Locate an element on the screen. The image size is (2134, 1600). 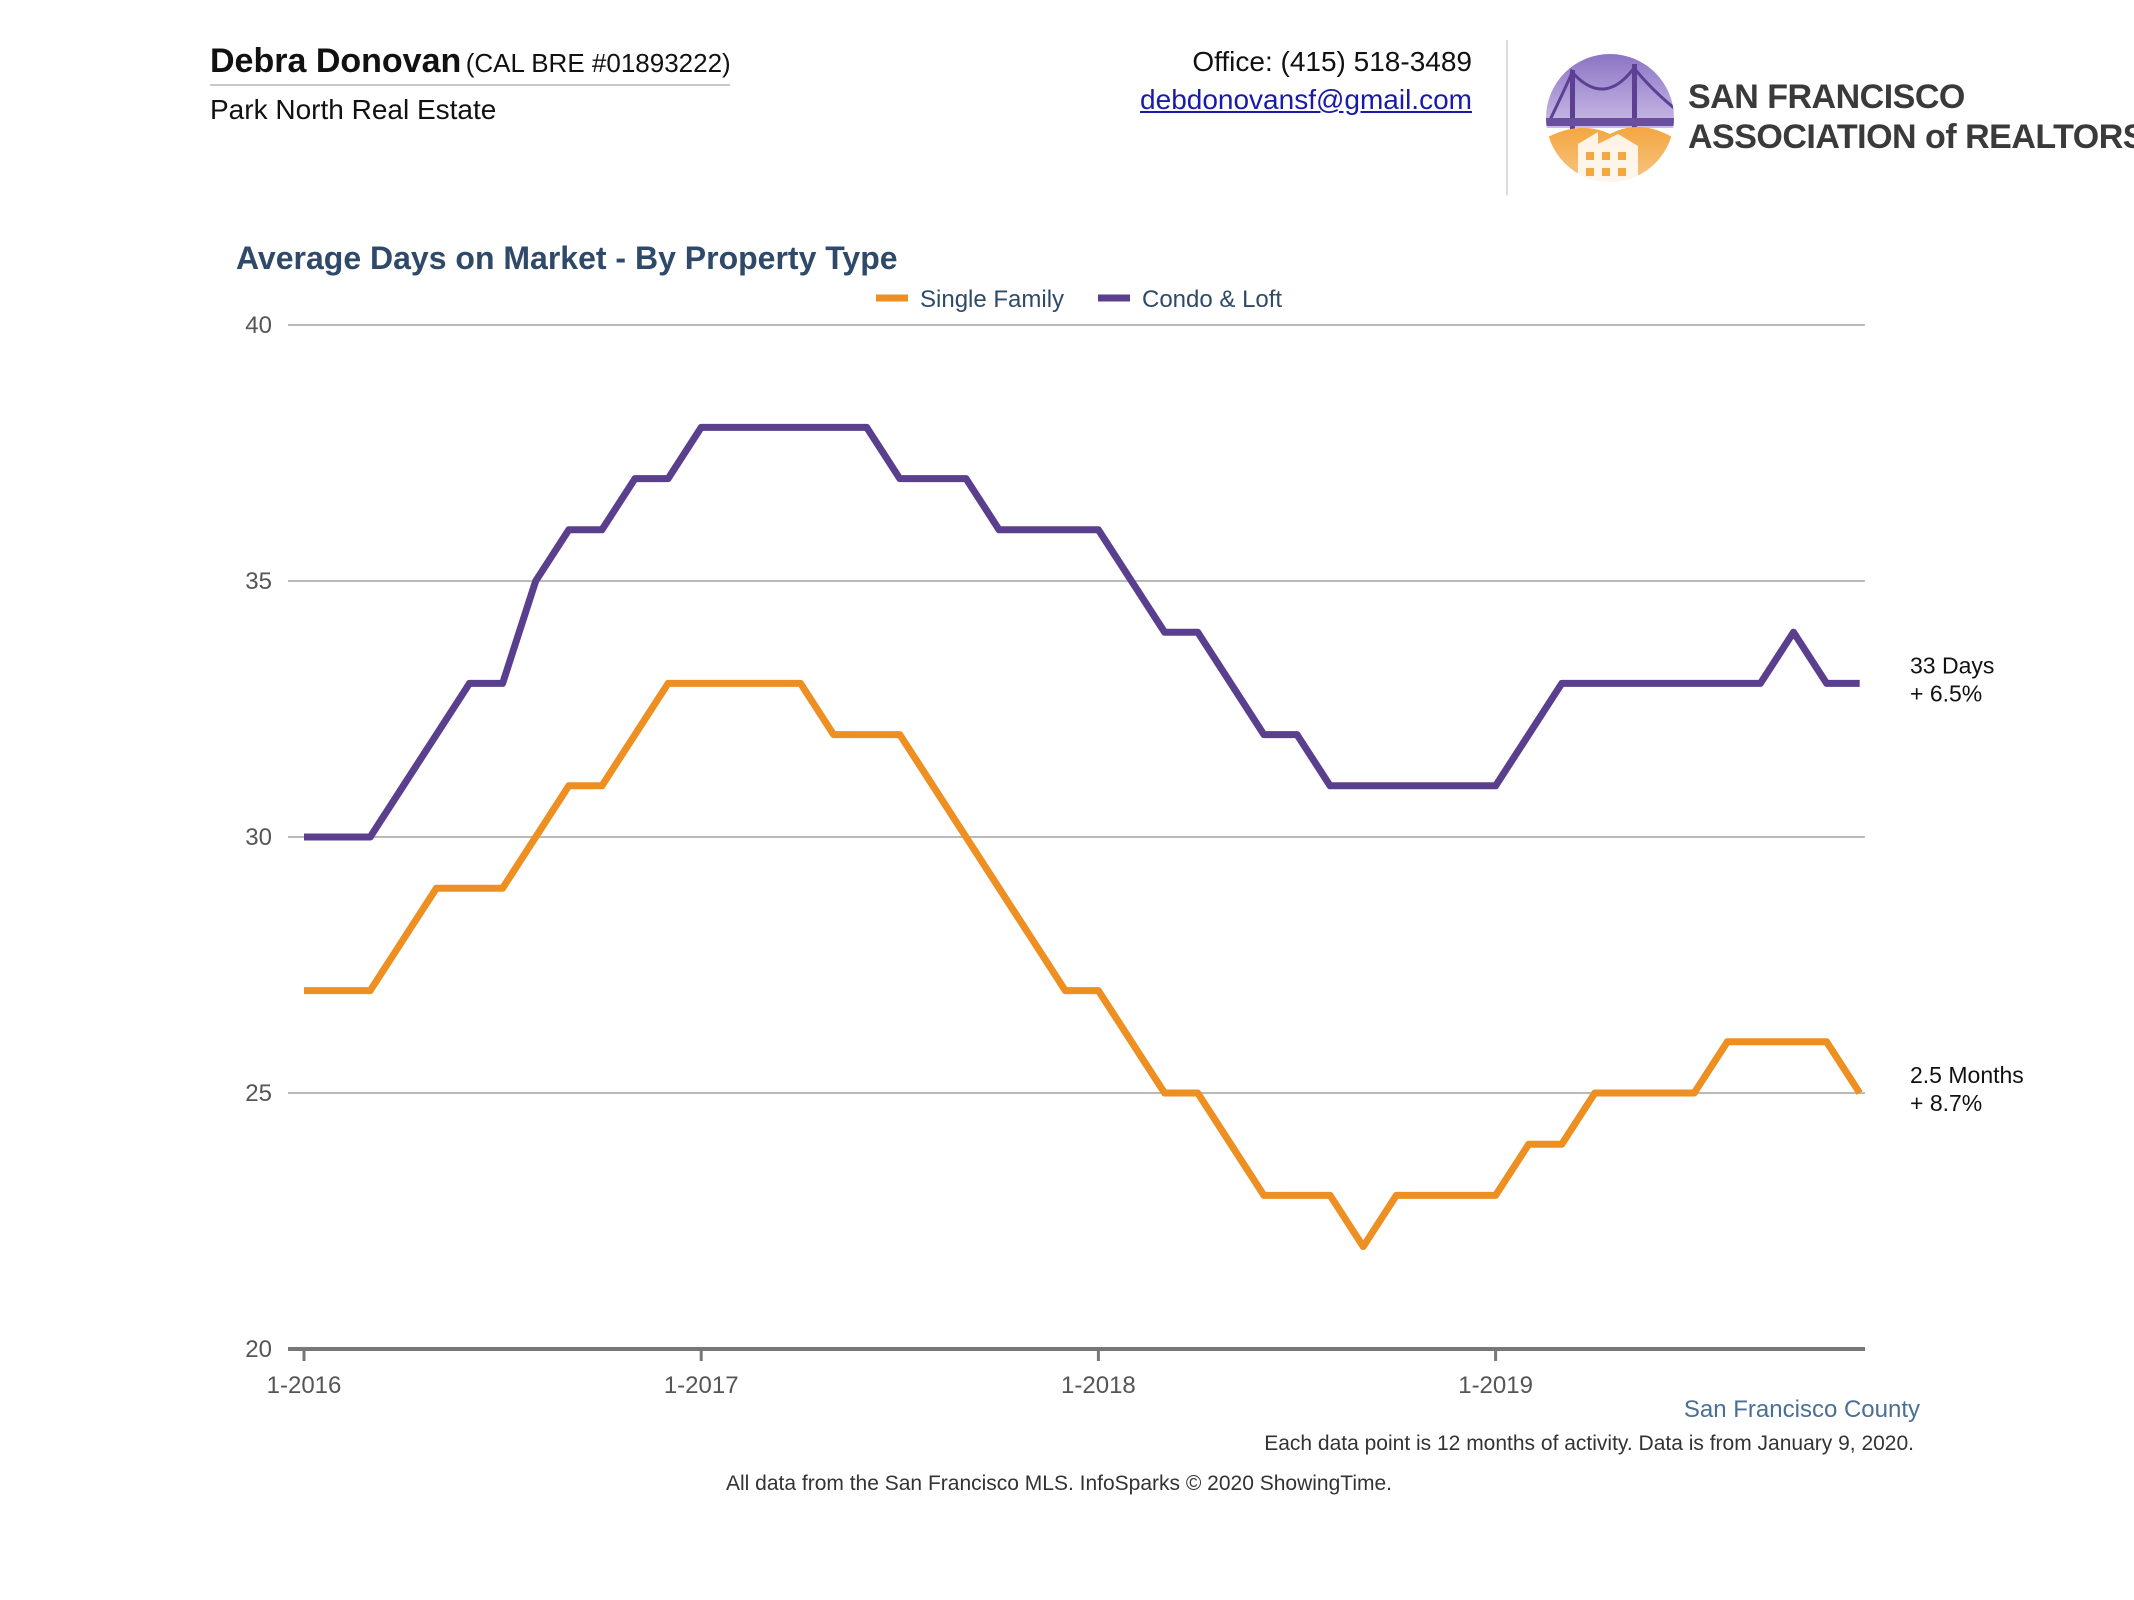
agent-company: Park North Real Estate is located at coordinates (353, 109).